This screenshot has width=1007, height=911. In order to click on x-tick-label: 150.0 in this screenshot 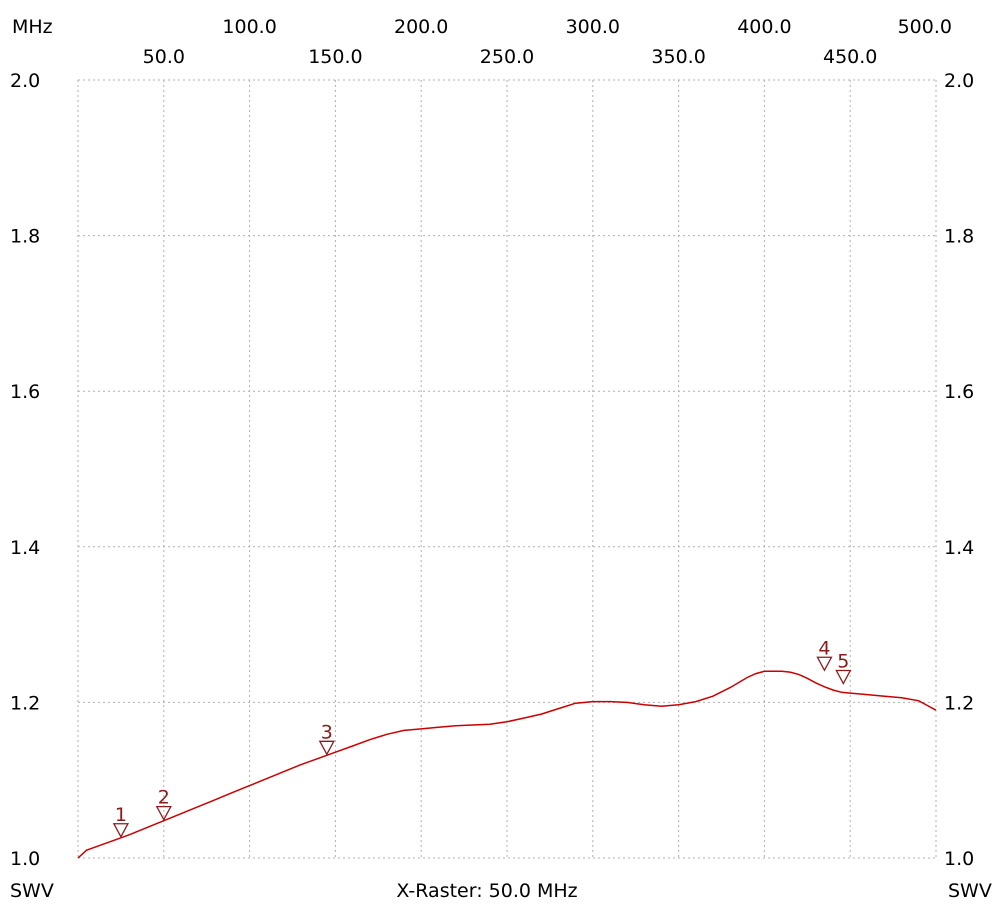, I will do `click(335, 57)`.